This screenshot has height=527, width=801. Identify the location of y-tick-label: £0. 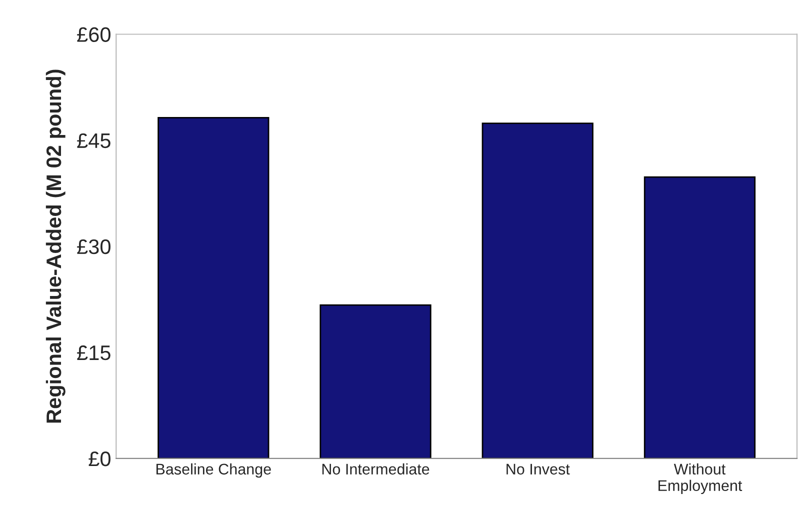
(99, 458).